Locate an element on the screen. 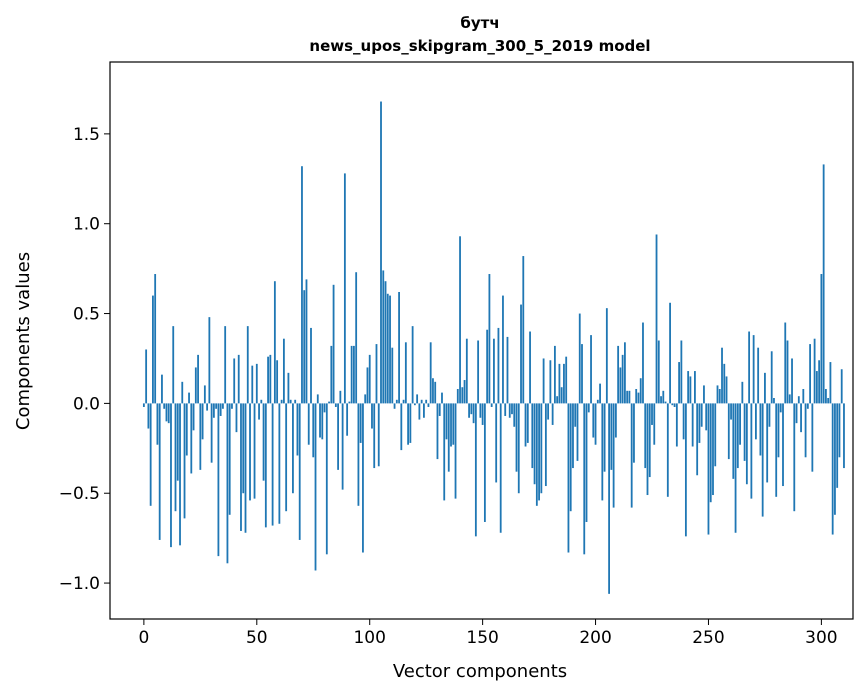 The width and height of the screenshot is (867, 696). chart-subtitle: news_upos_skipgram_300_5_2019 model is located at coordinates (479, 46).